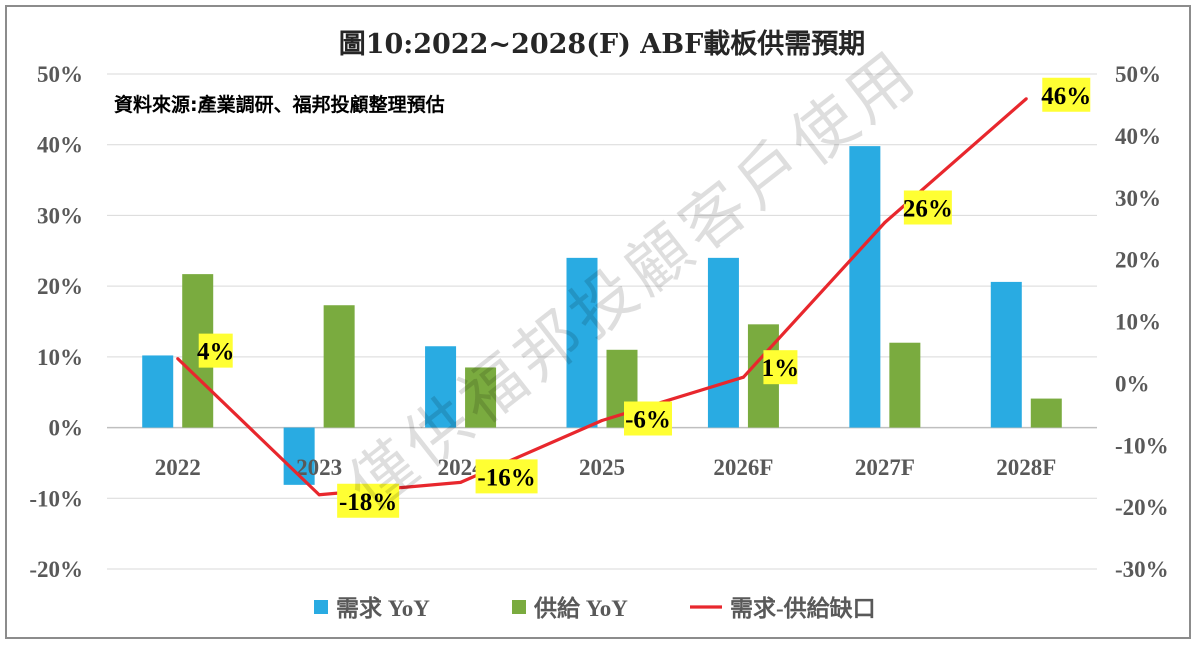  What do you see at coordinates (56, 569) in the screenshot?
I see `left-axis-tick-label: -20%` at bounding box center [56, 569].